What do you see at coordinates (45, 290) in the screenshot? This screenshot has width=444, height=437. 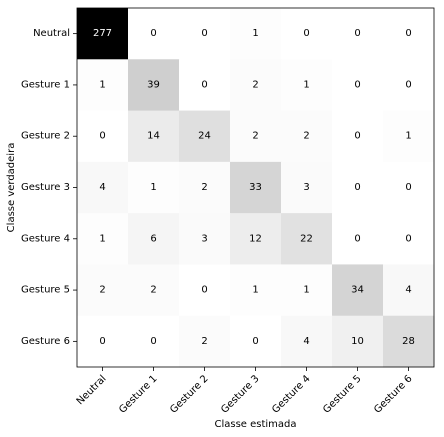 I see `y-tick-label: Gesture 5` at bounding box center [45, 290].